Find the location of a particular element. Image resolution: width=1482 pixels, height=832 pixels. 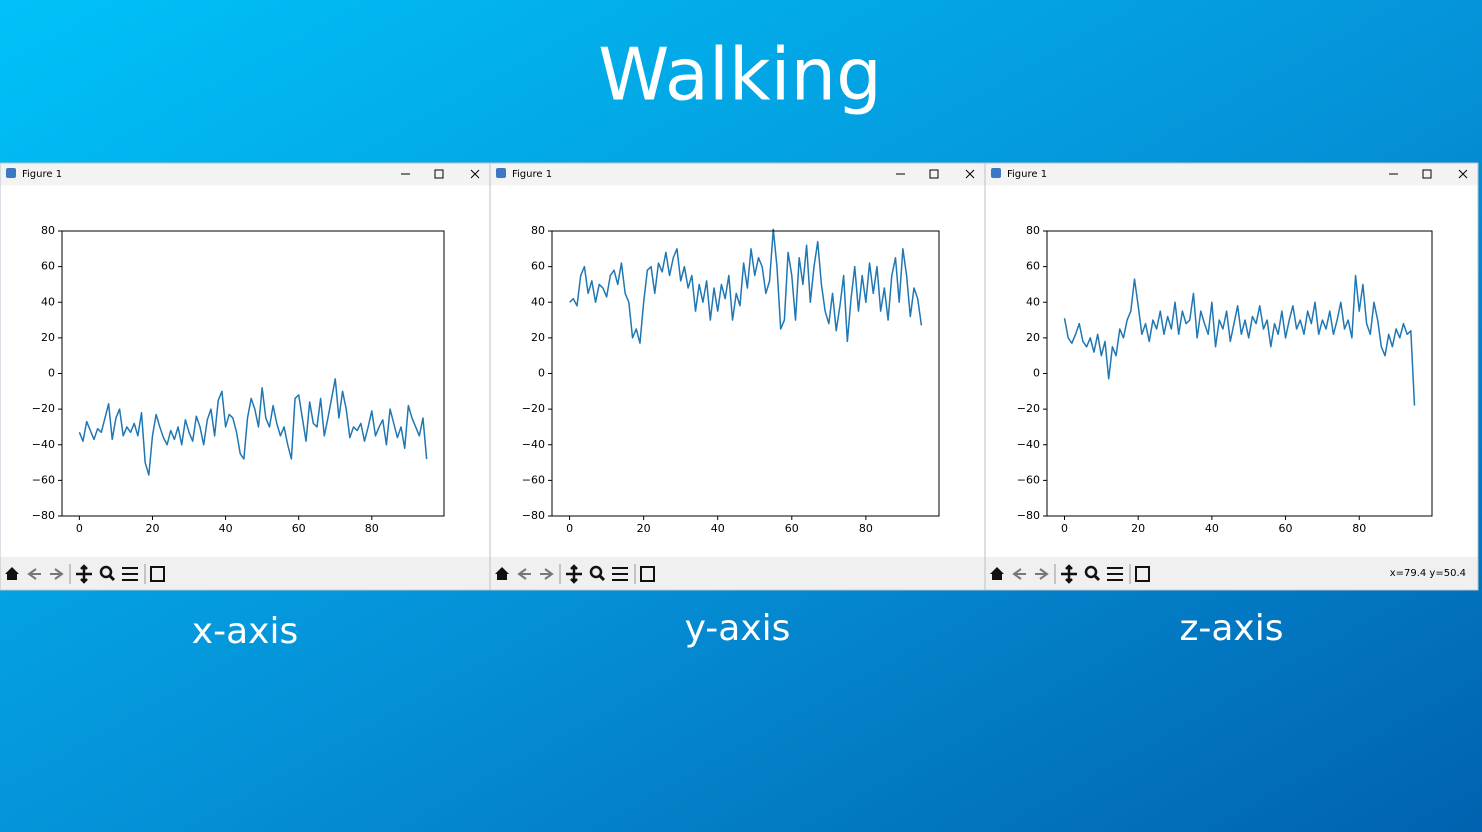

window-caption: y-axis is located at coordinates (738, 628).